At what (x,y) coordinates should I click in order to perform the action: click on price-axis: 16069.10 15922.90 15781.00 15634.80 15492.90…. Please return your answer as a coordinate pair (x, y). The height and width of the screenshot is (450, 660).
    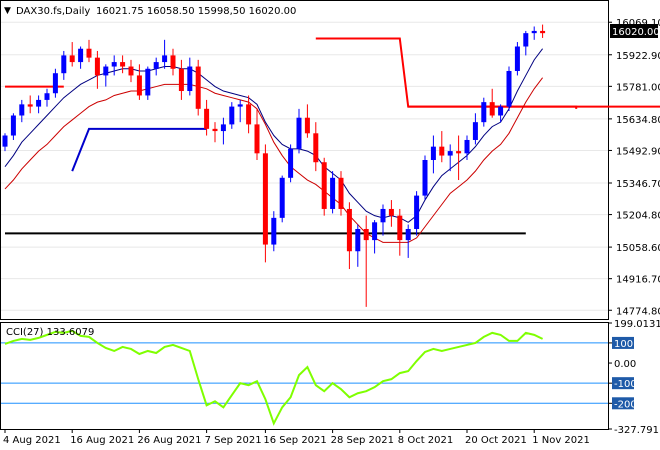
    Looking at the image, I should click on (634, 167).